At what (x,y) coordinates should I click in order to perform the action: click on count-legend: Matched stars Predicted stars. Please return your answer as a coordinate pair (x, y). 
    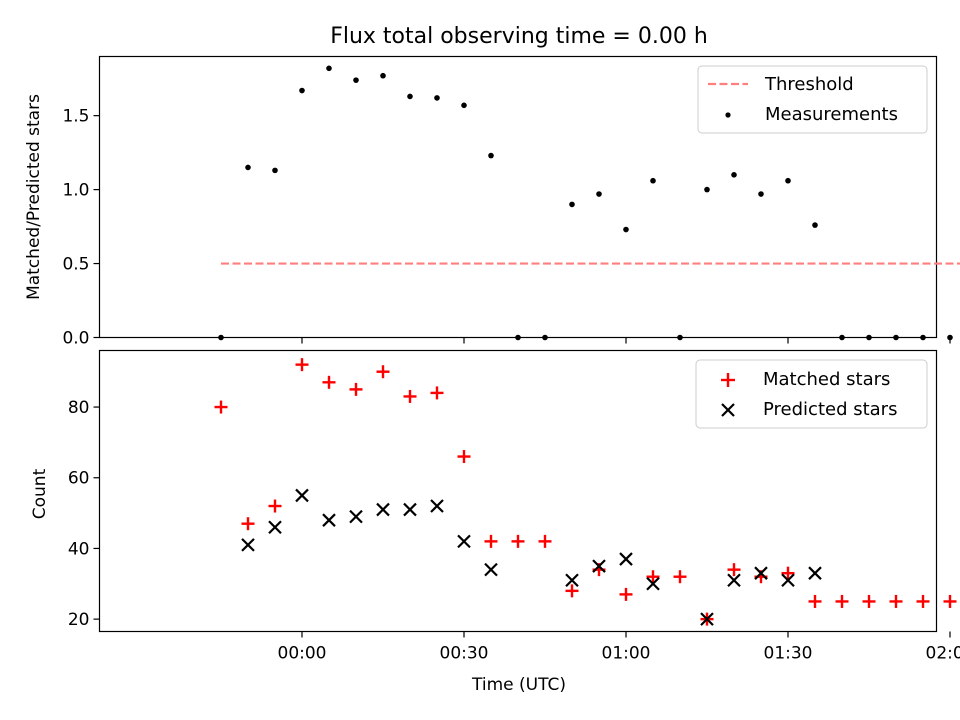
    Looking at the image, I should click on (811, 394).